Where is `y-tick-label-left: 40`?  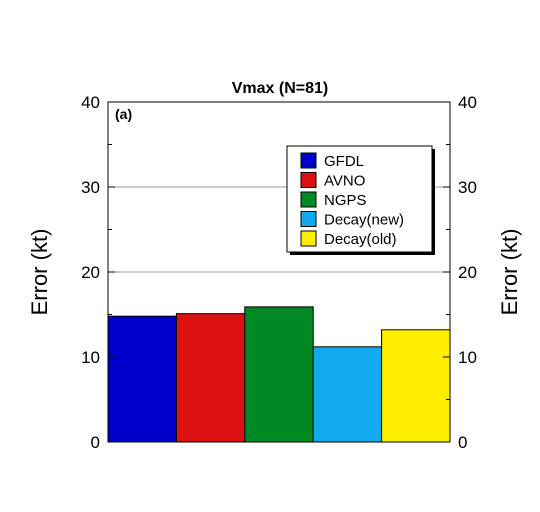
y-tick-label-left: 40 is located at coordinates (90, 102).